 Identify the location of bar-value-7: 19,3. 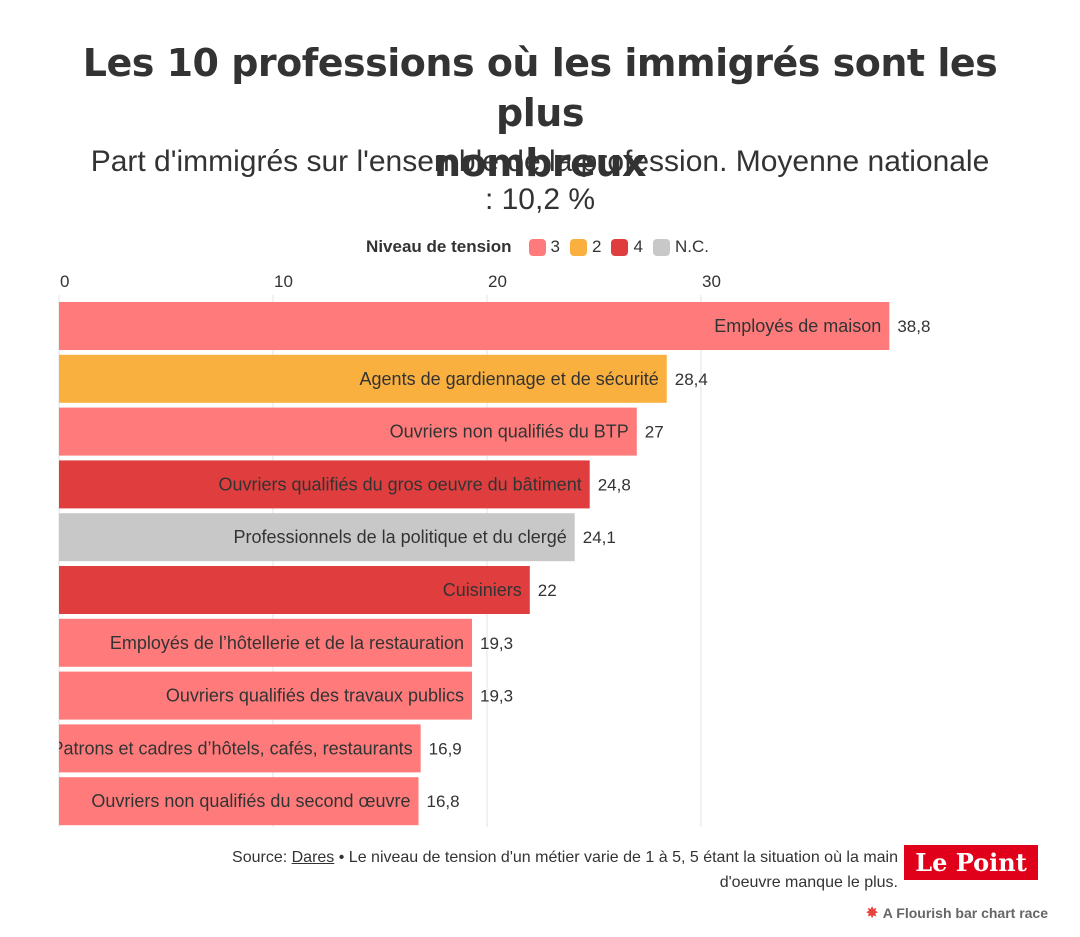
(496, 643).